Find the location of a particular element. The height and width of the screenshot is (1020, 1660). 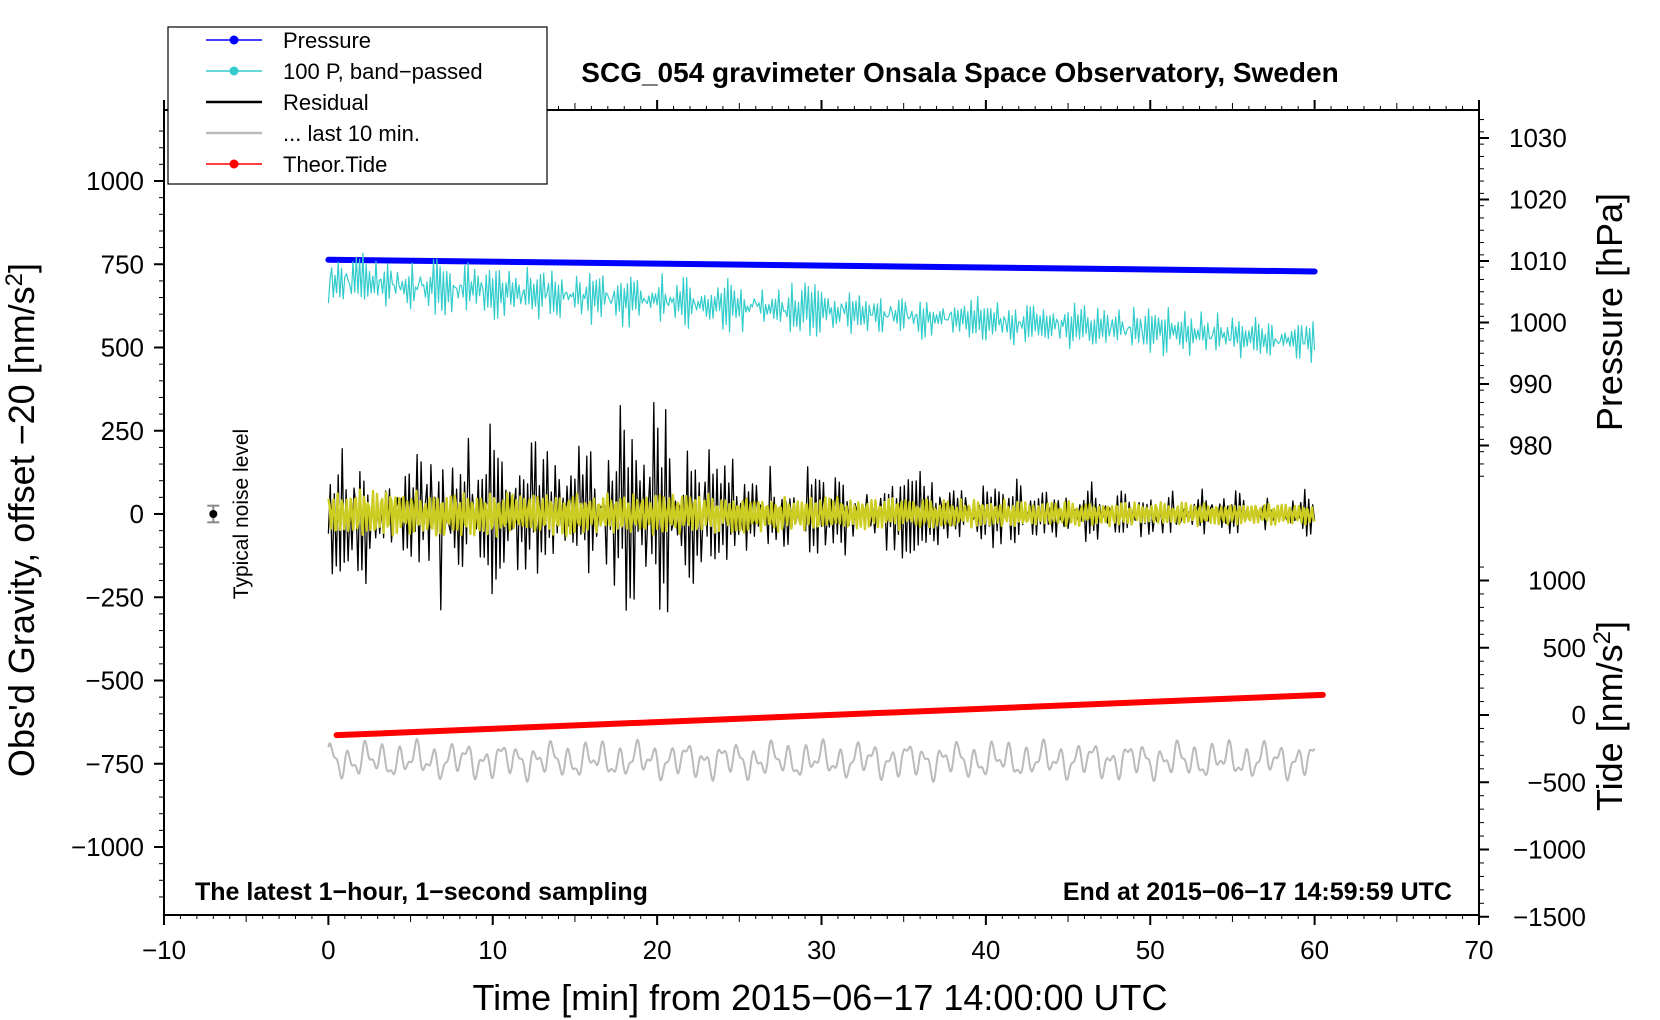

legend-item: Pressure is located at coordinates (288, 40).